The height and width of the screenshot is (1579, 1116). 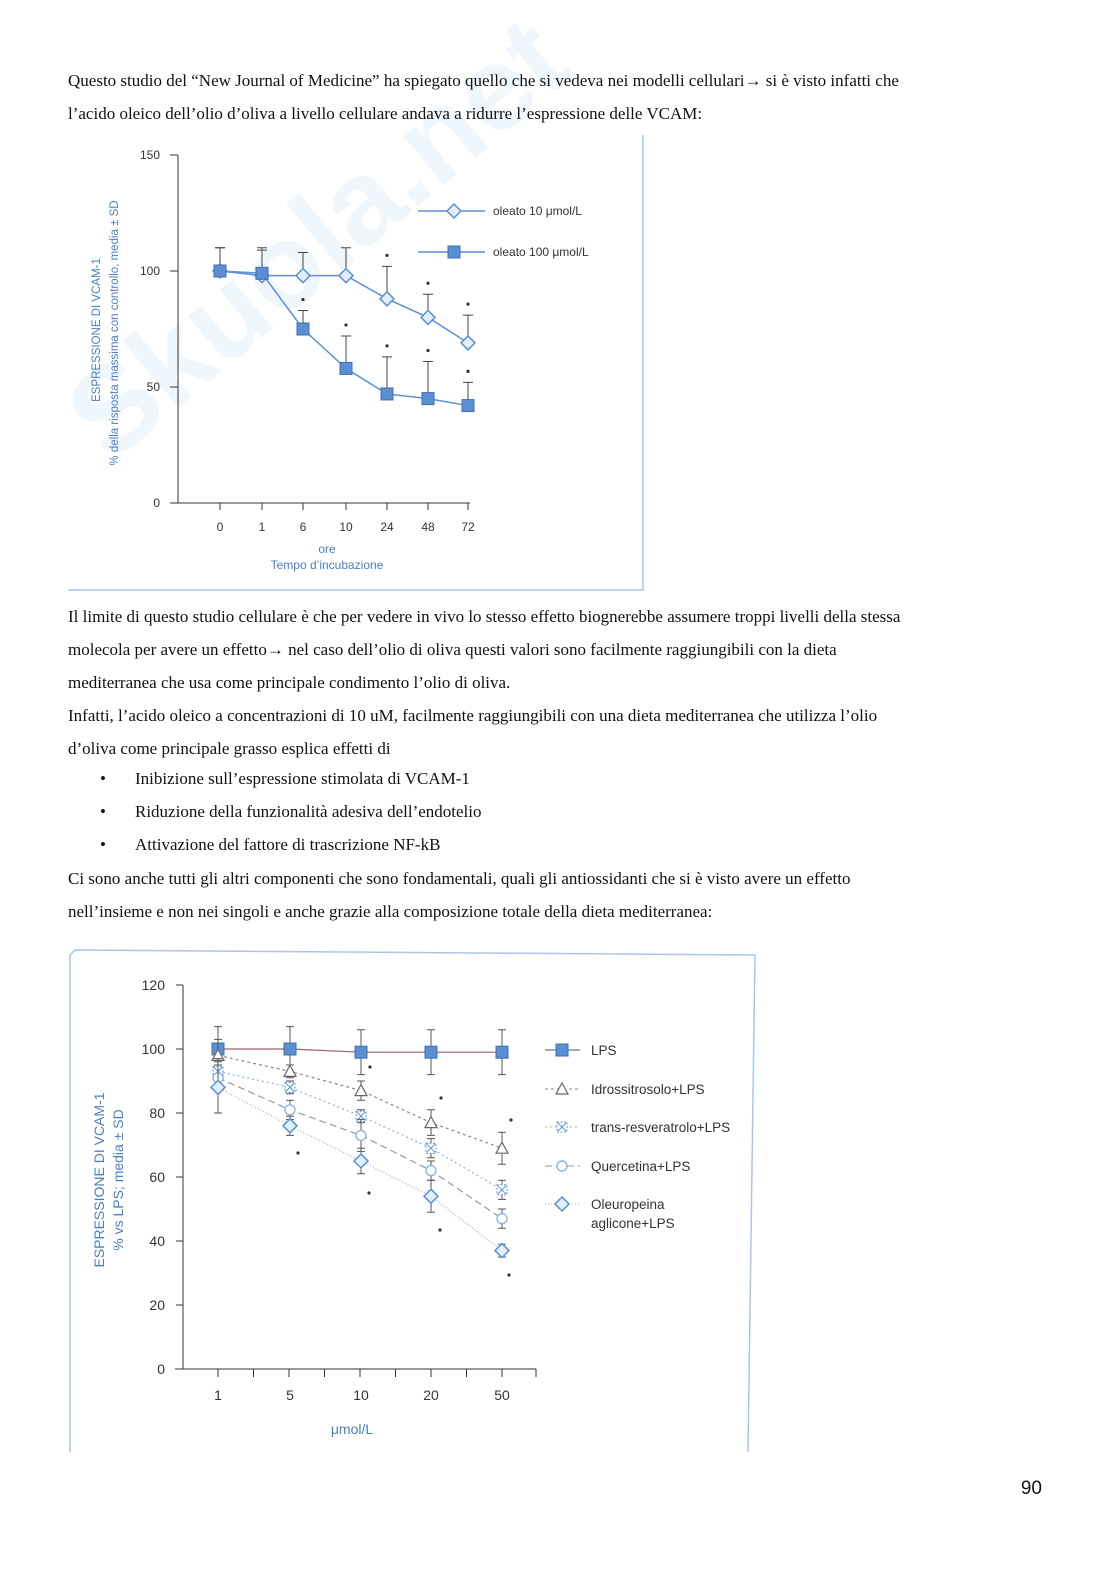 What do you see at coordinates (157, 1177) in the screenshot?
I see `y-tick-label: 60` at bounding box center [157, 1177].